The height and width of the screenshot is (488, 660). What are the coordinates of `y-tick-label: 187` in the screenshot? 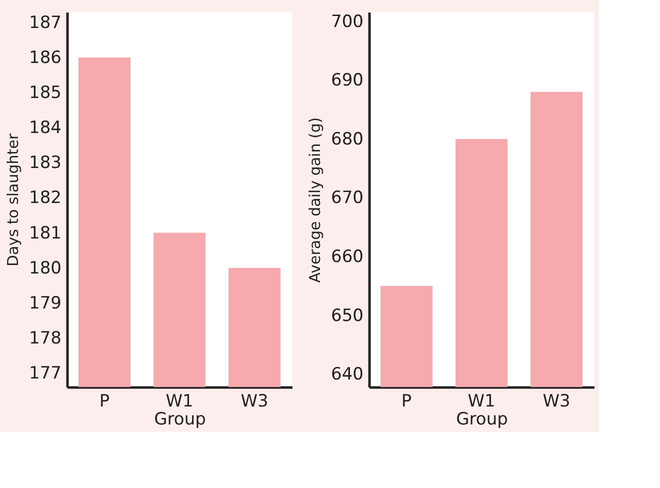 It's located at (45, 23).